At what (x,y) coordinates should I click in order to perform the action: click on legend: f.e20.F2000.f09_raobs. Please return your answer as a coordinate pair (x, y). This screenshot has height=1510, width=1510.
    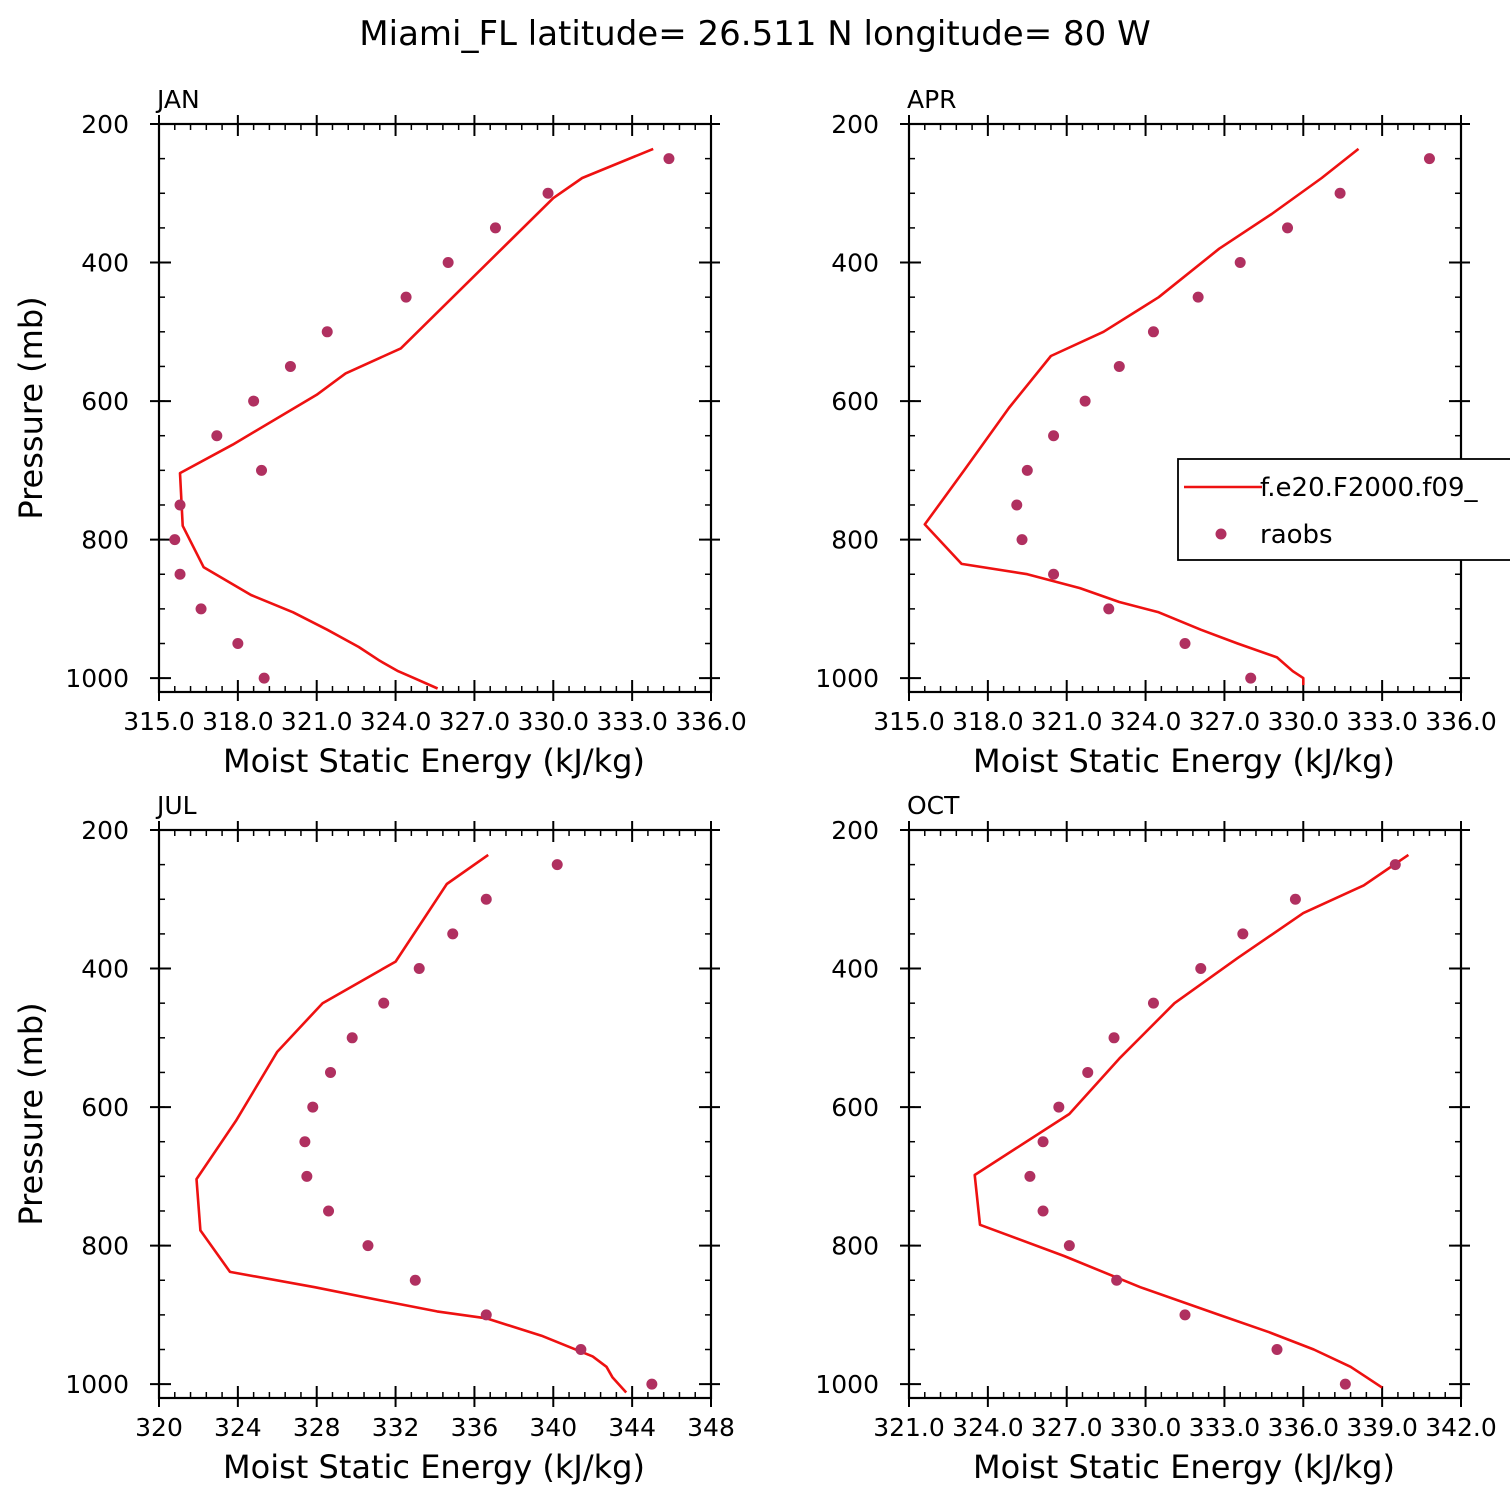
    Looking at the image, I should click on (1343, 509).